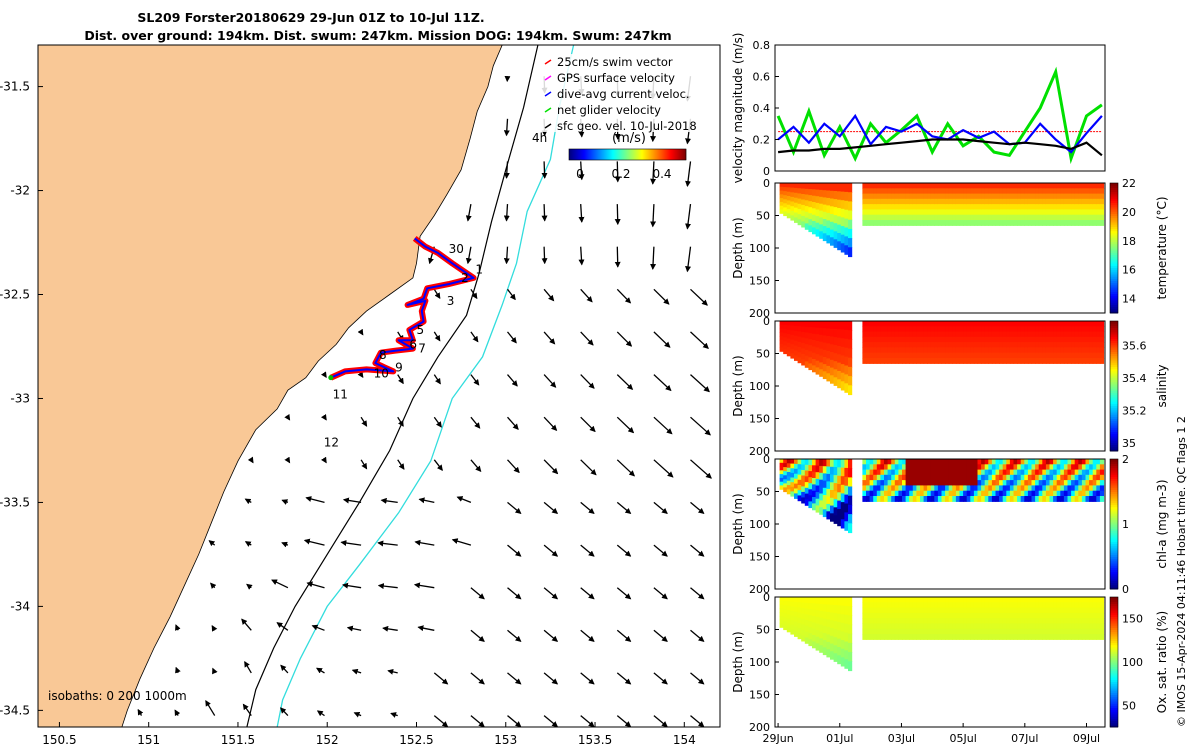 The image size is (1200, 750). Describe the element at coordinates (1114, 386) in the screenshot. I see `colorbar-frame` at that location.